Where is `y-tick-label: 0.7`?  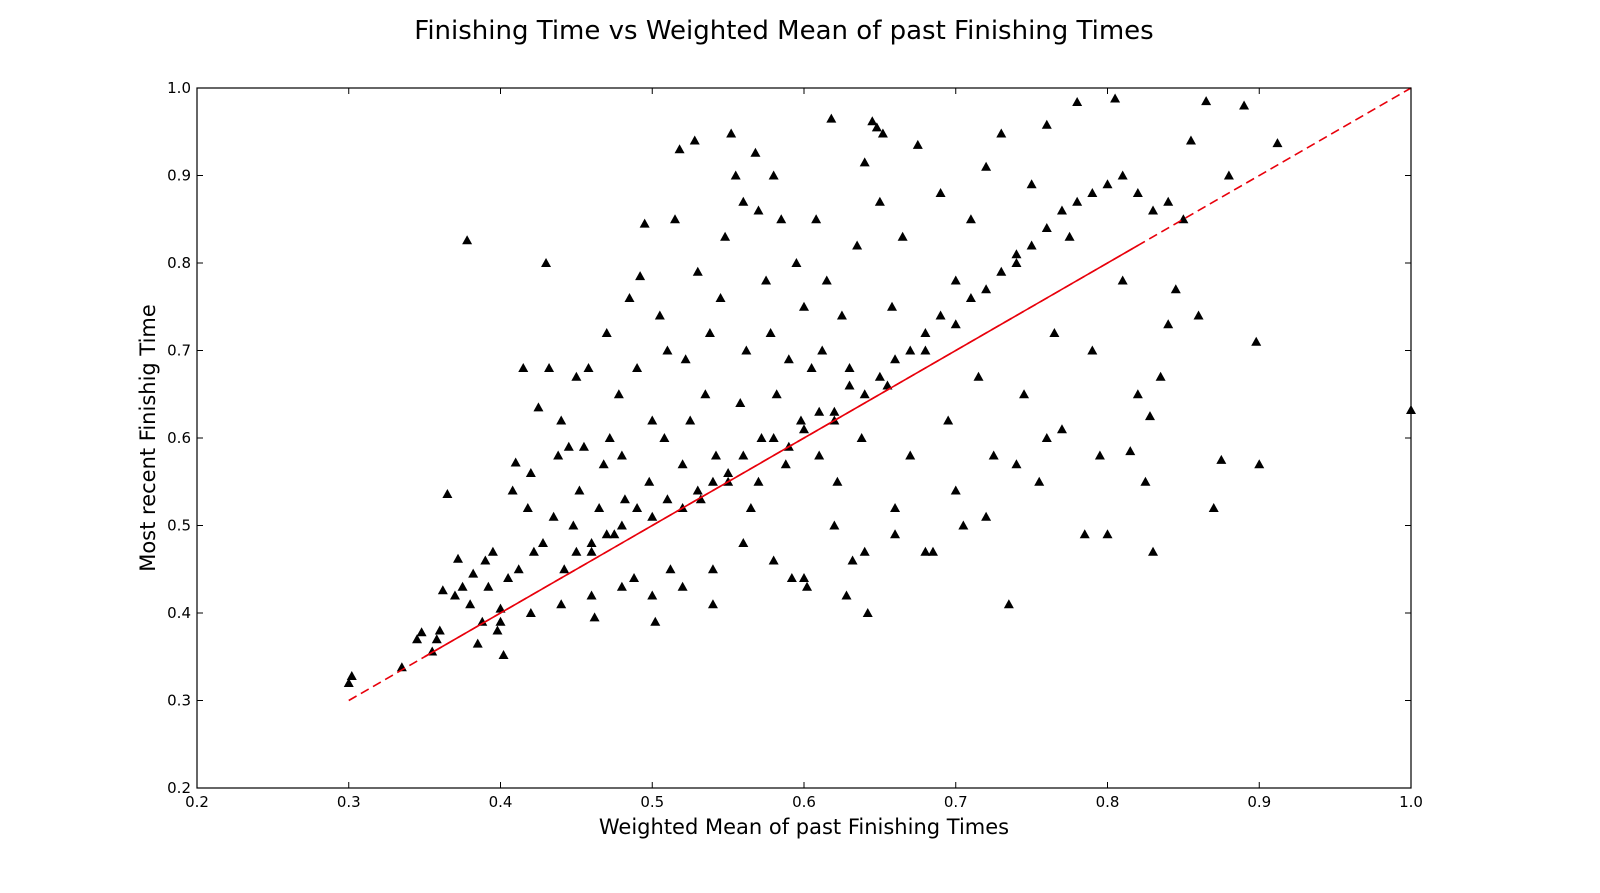
y-tick-label: 0.7 is located at coordinates (179, 351).